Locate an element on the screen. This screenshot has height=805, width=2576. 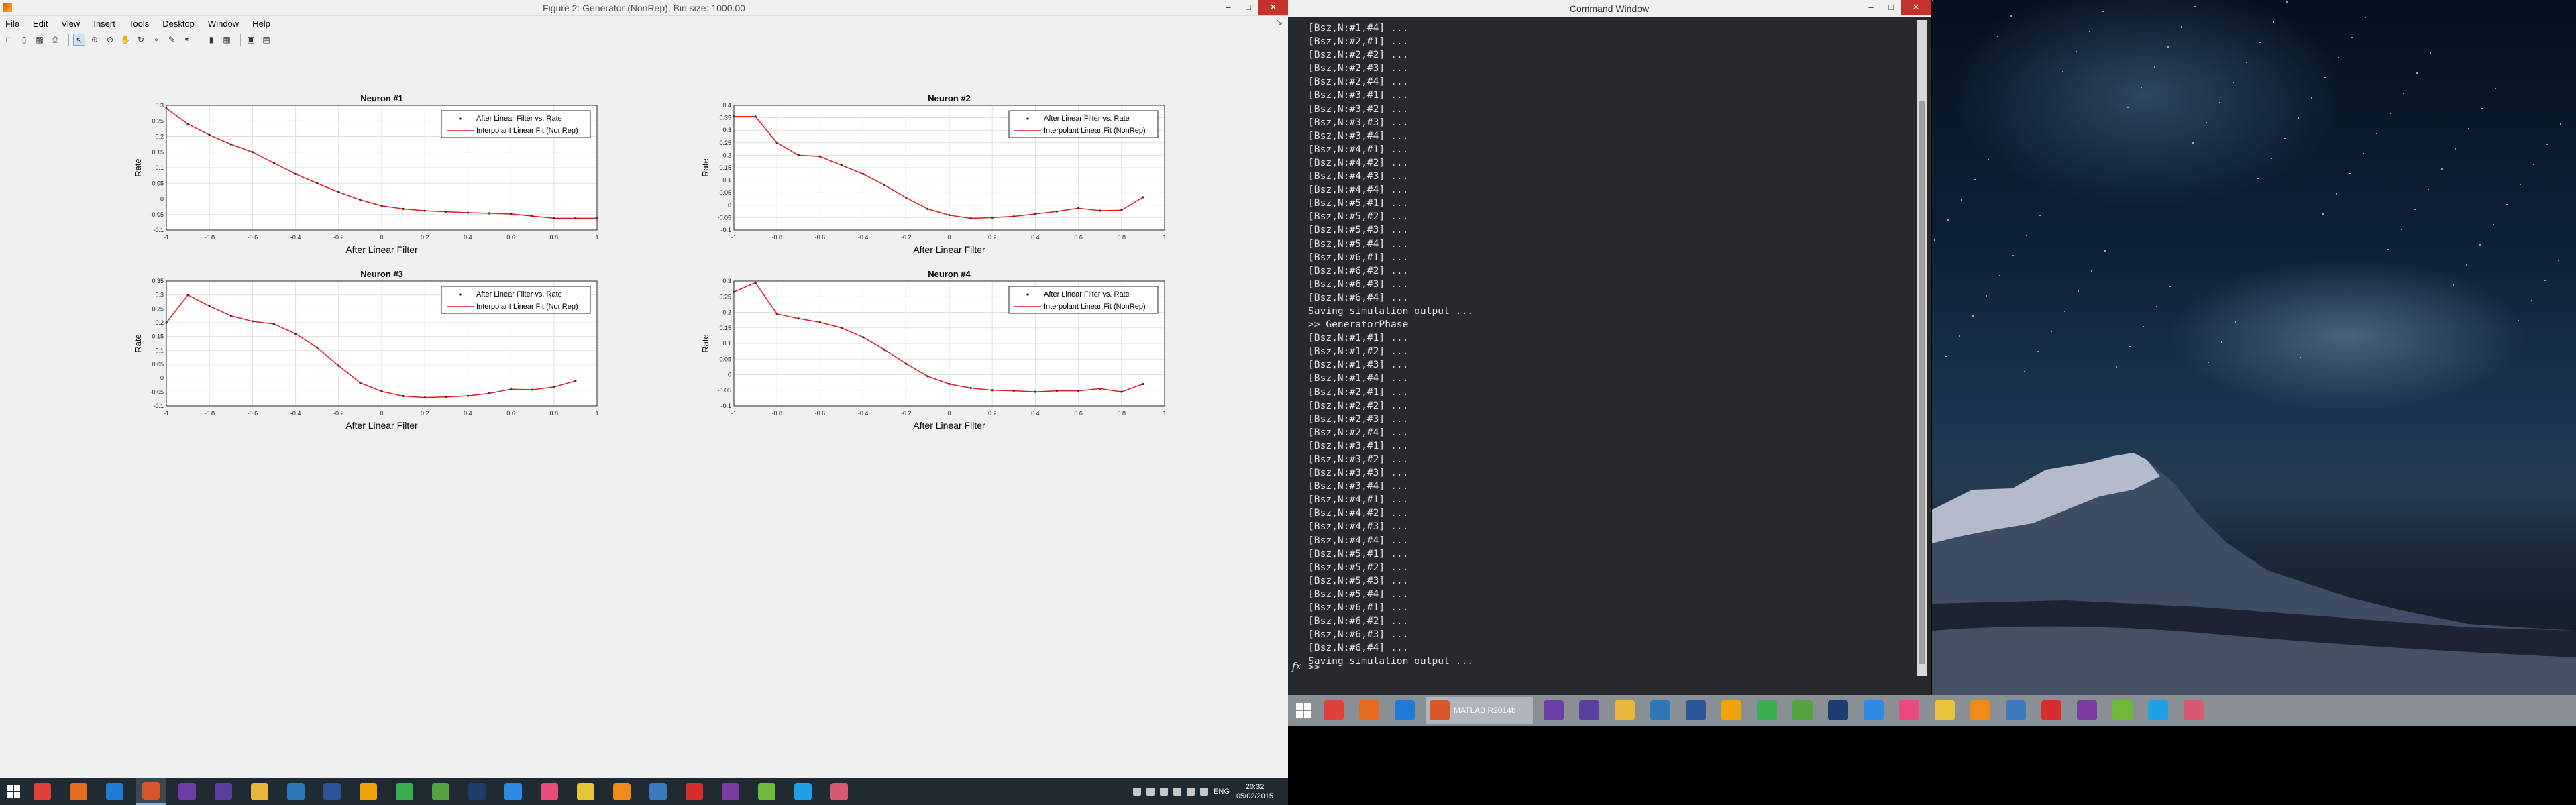
menu-help: Help is located at coordinates (261, 23).